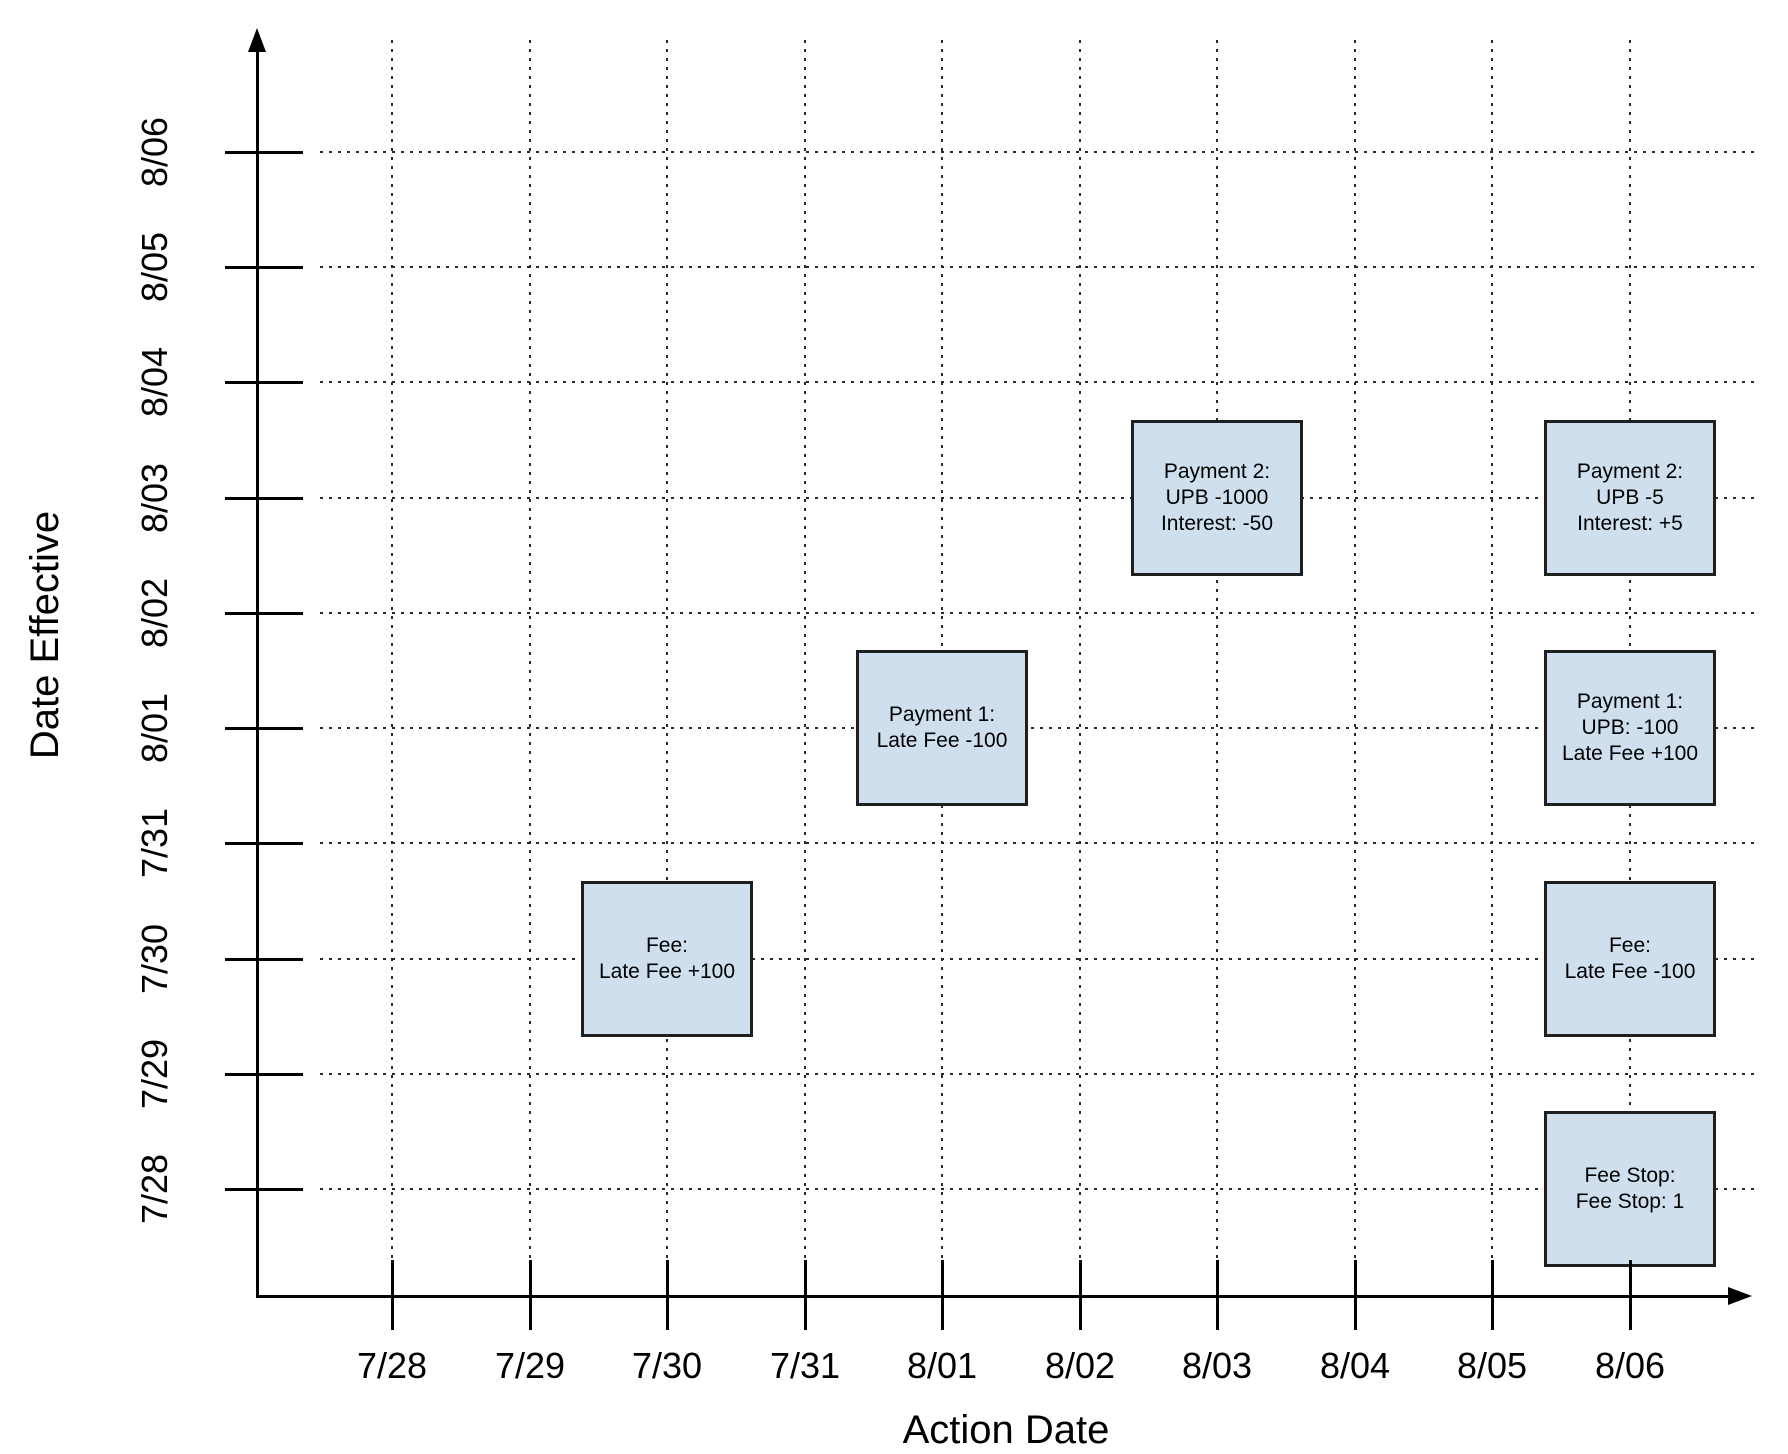  I want to click on y-tick-label: 8/03, so click(154, 498).